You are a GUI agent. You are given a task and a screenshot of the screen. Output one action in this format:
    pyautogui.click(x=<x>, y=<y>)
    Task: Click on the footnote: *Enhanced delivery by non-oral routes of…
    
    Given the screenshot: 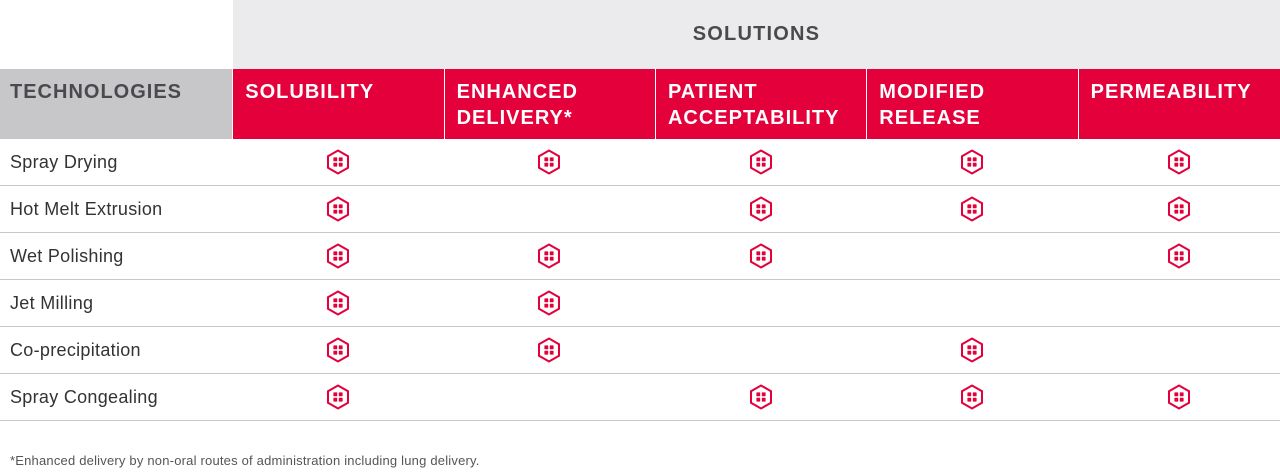 What is the action you would take?
    pyautogui.click(x=245, y=460)
    